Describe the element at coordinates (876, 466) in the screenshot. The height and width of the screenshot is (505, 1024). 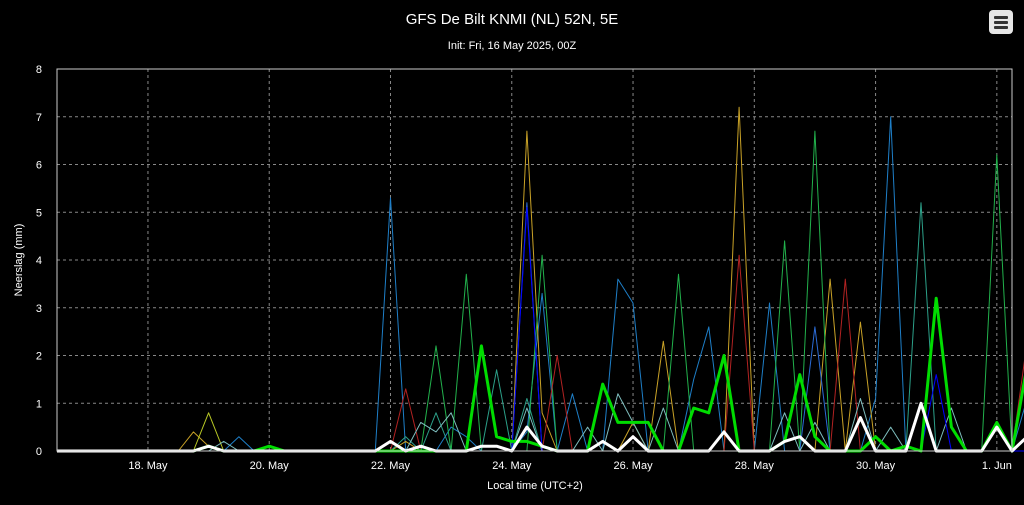
I see `x-tick-label: 30. May` at that location.